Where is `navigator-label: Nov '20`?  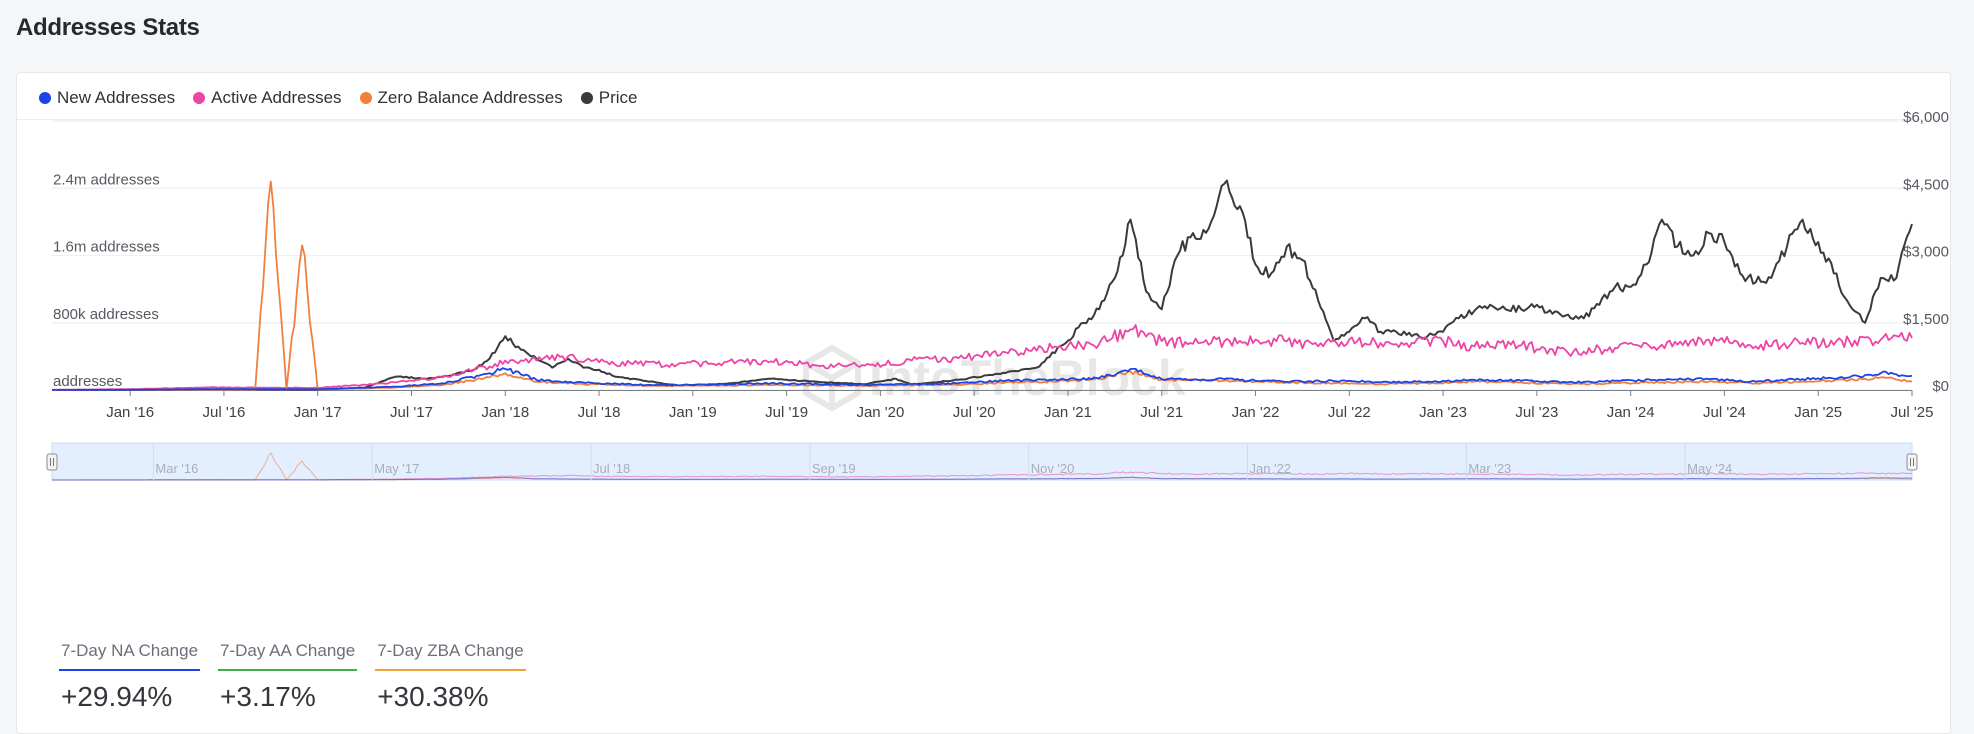 navigator-label: Nov '20 is located at coordinates (1053, 468).